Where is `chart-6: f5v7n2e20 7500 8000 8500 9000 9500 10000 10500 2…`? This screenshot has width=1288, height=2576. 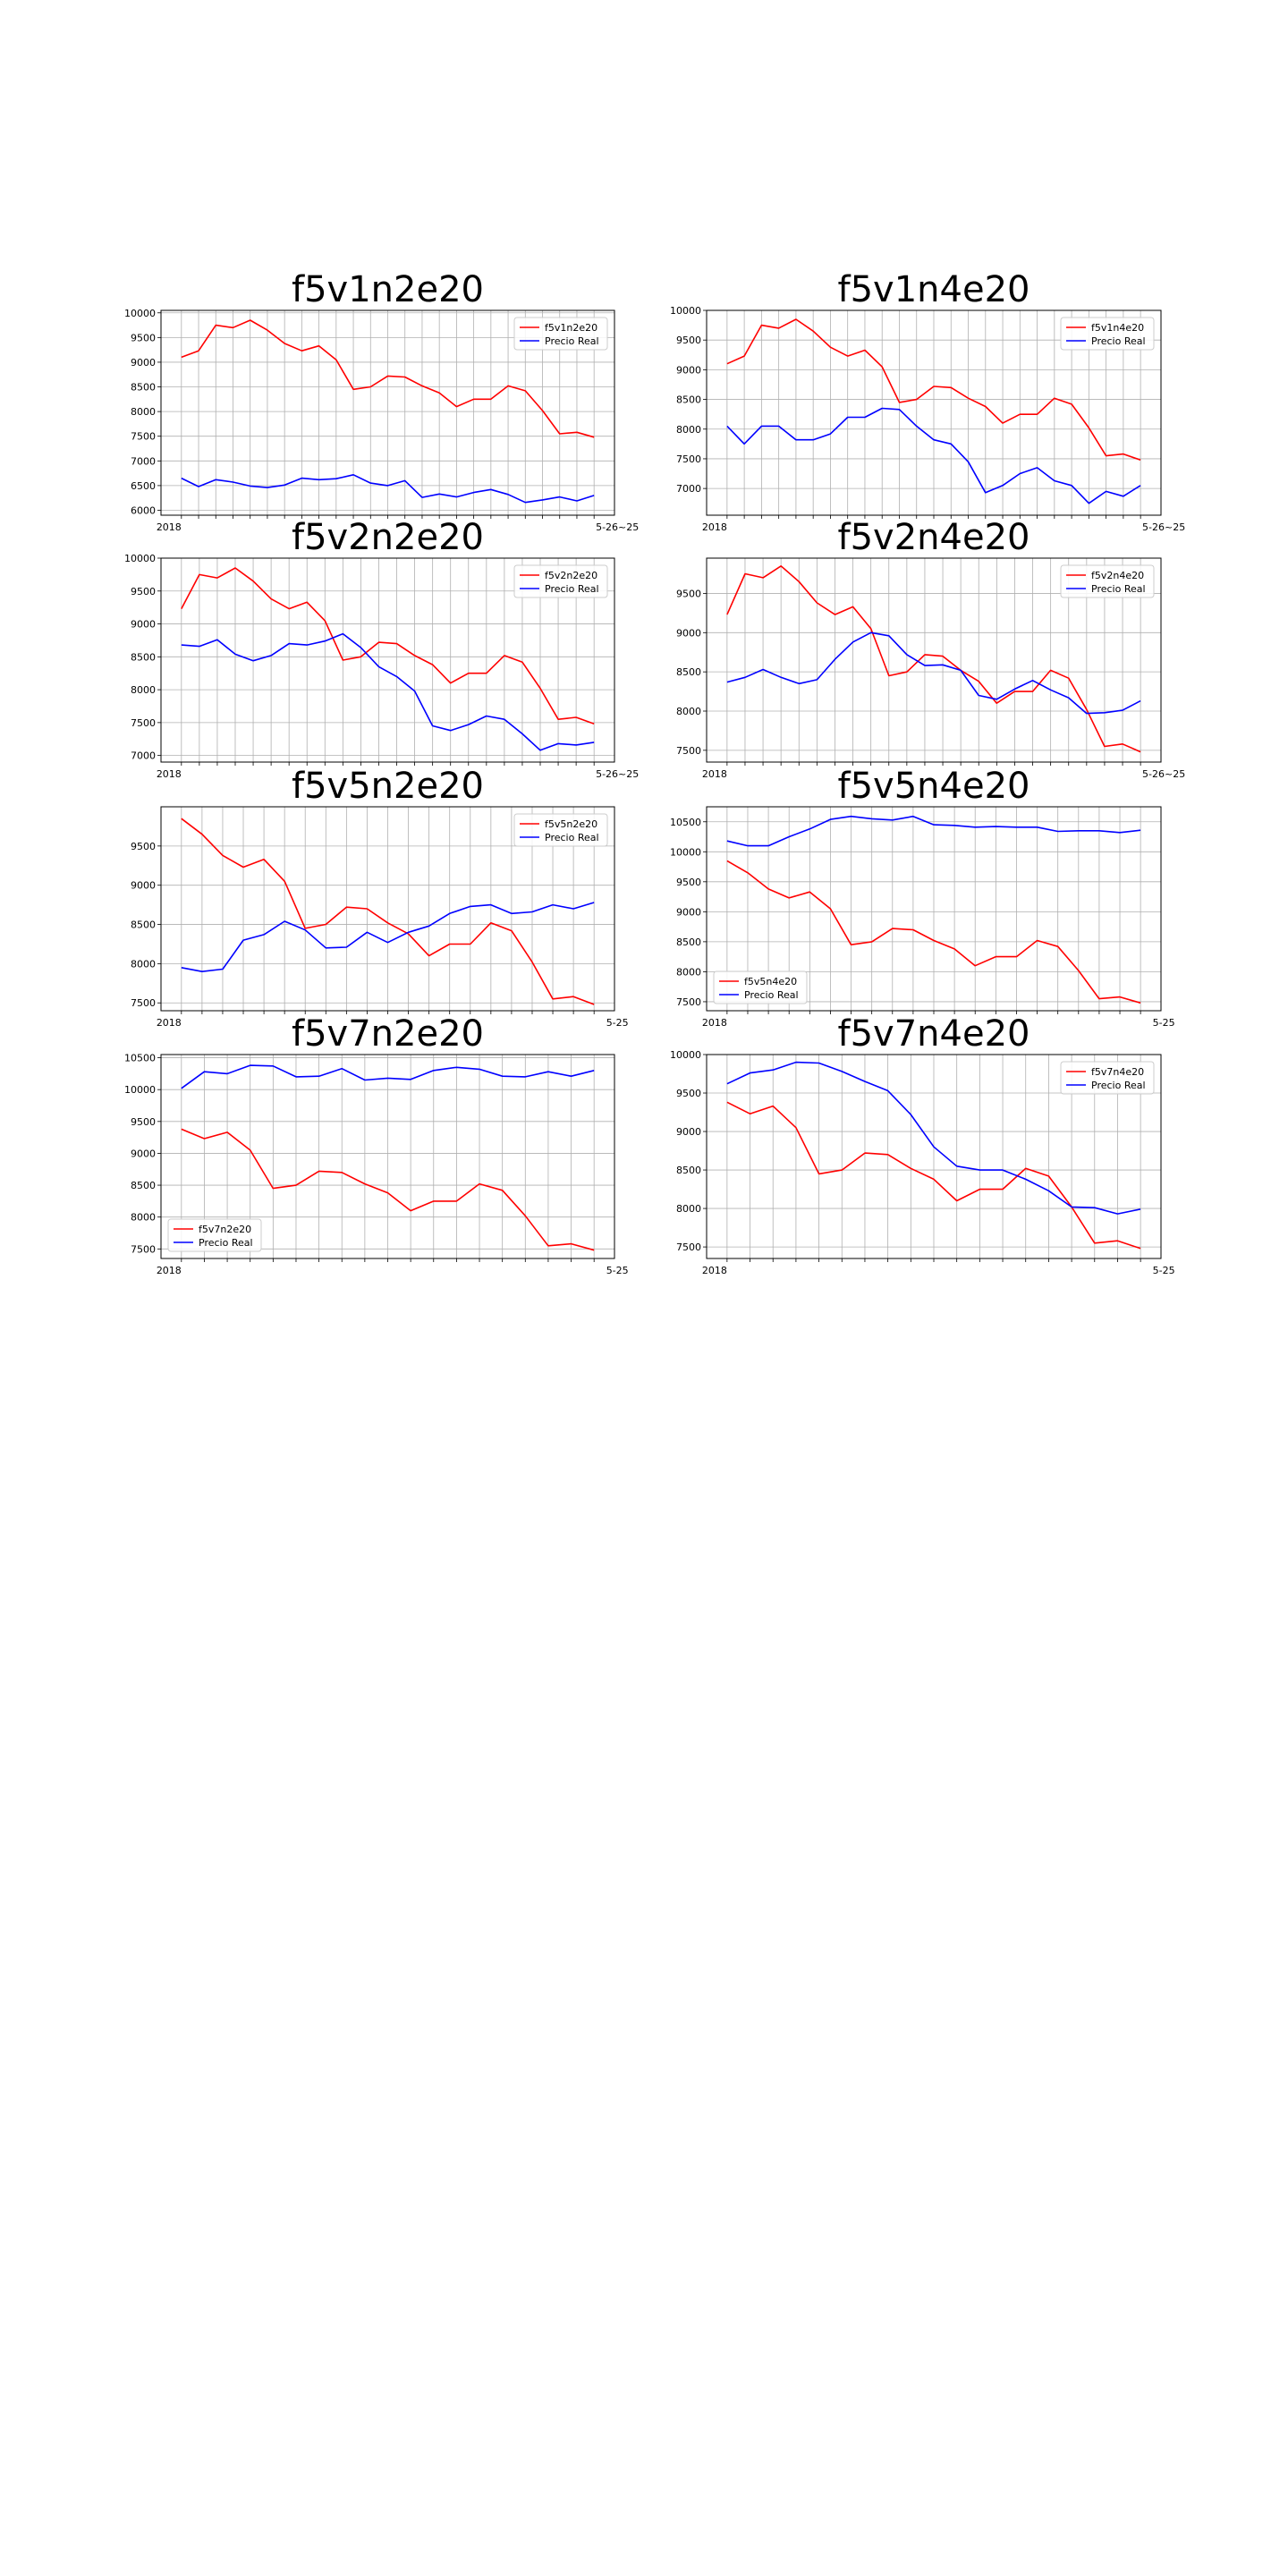
chart-6: f5v7n2e20 7500 8000 8500 9000 9500 10000 10500 2… is located at coordinates (376, 1144).